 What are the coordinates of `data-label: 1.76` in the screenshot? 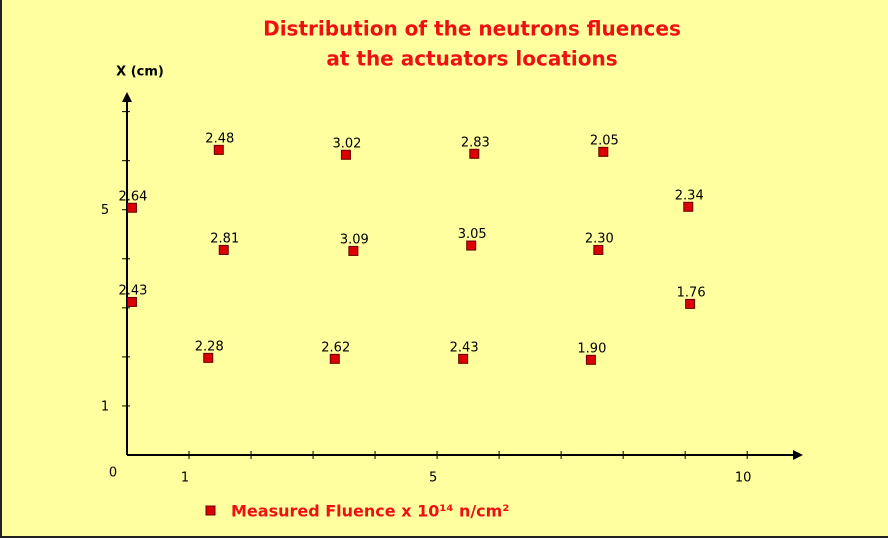 It's located at (691, 292).